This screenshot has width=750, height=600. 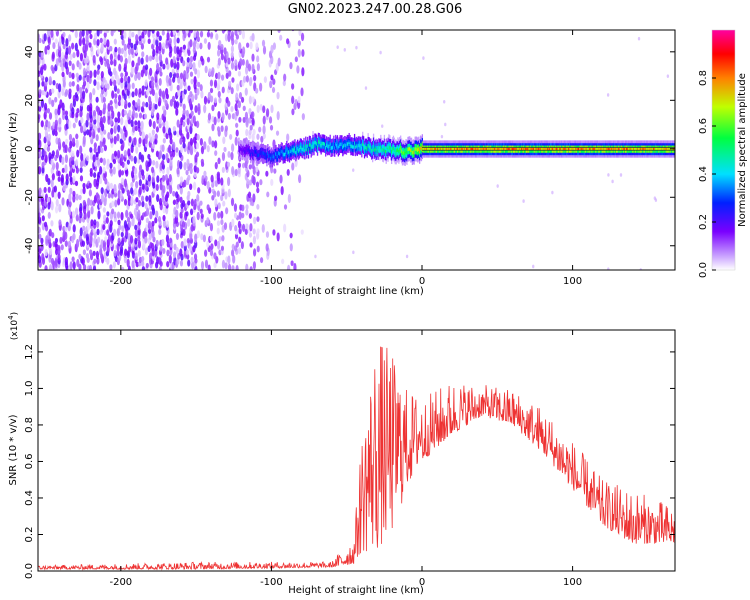 I want to click on colorbar-label: Normalized spectral amplitude, so click(x=742, y=150).